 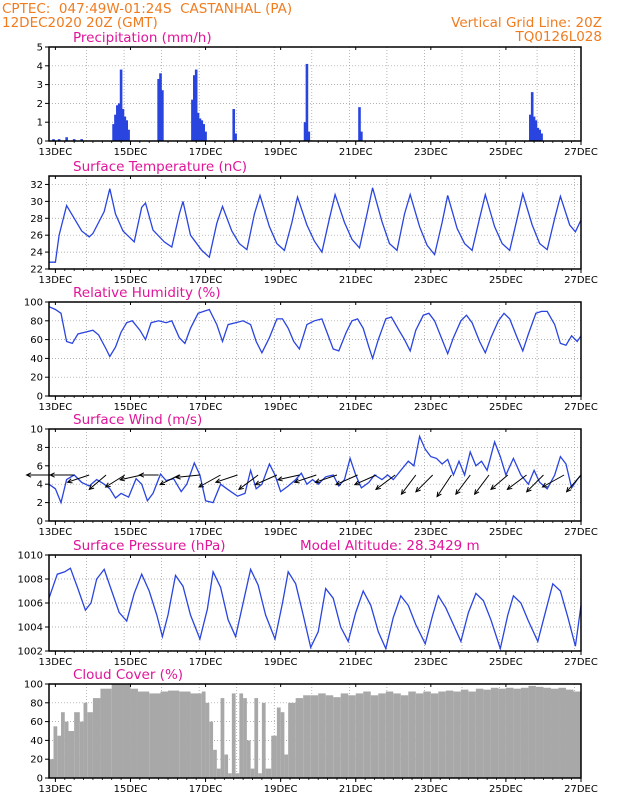 What do you see at coordinates (142, 38) in the screenshot?
I see `precip-title: Precipitation (mm/h)` at bounding box center [142, 38].